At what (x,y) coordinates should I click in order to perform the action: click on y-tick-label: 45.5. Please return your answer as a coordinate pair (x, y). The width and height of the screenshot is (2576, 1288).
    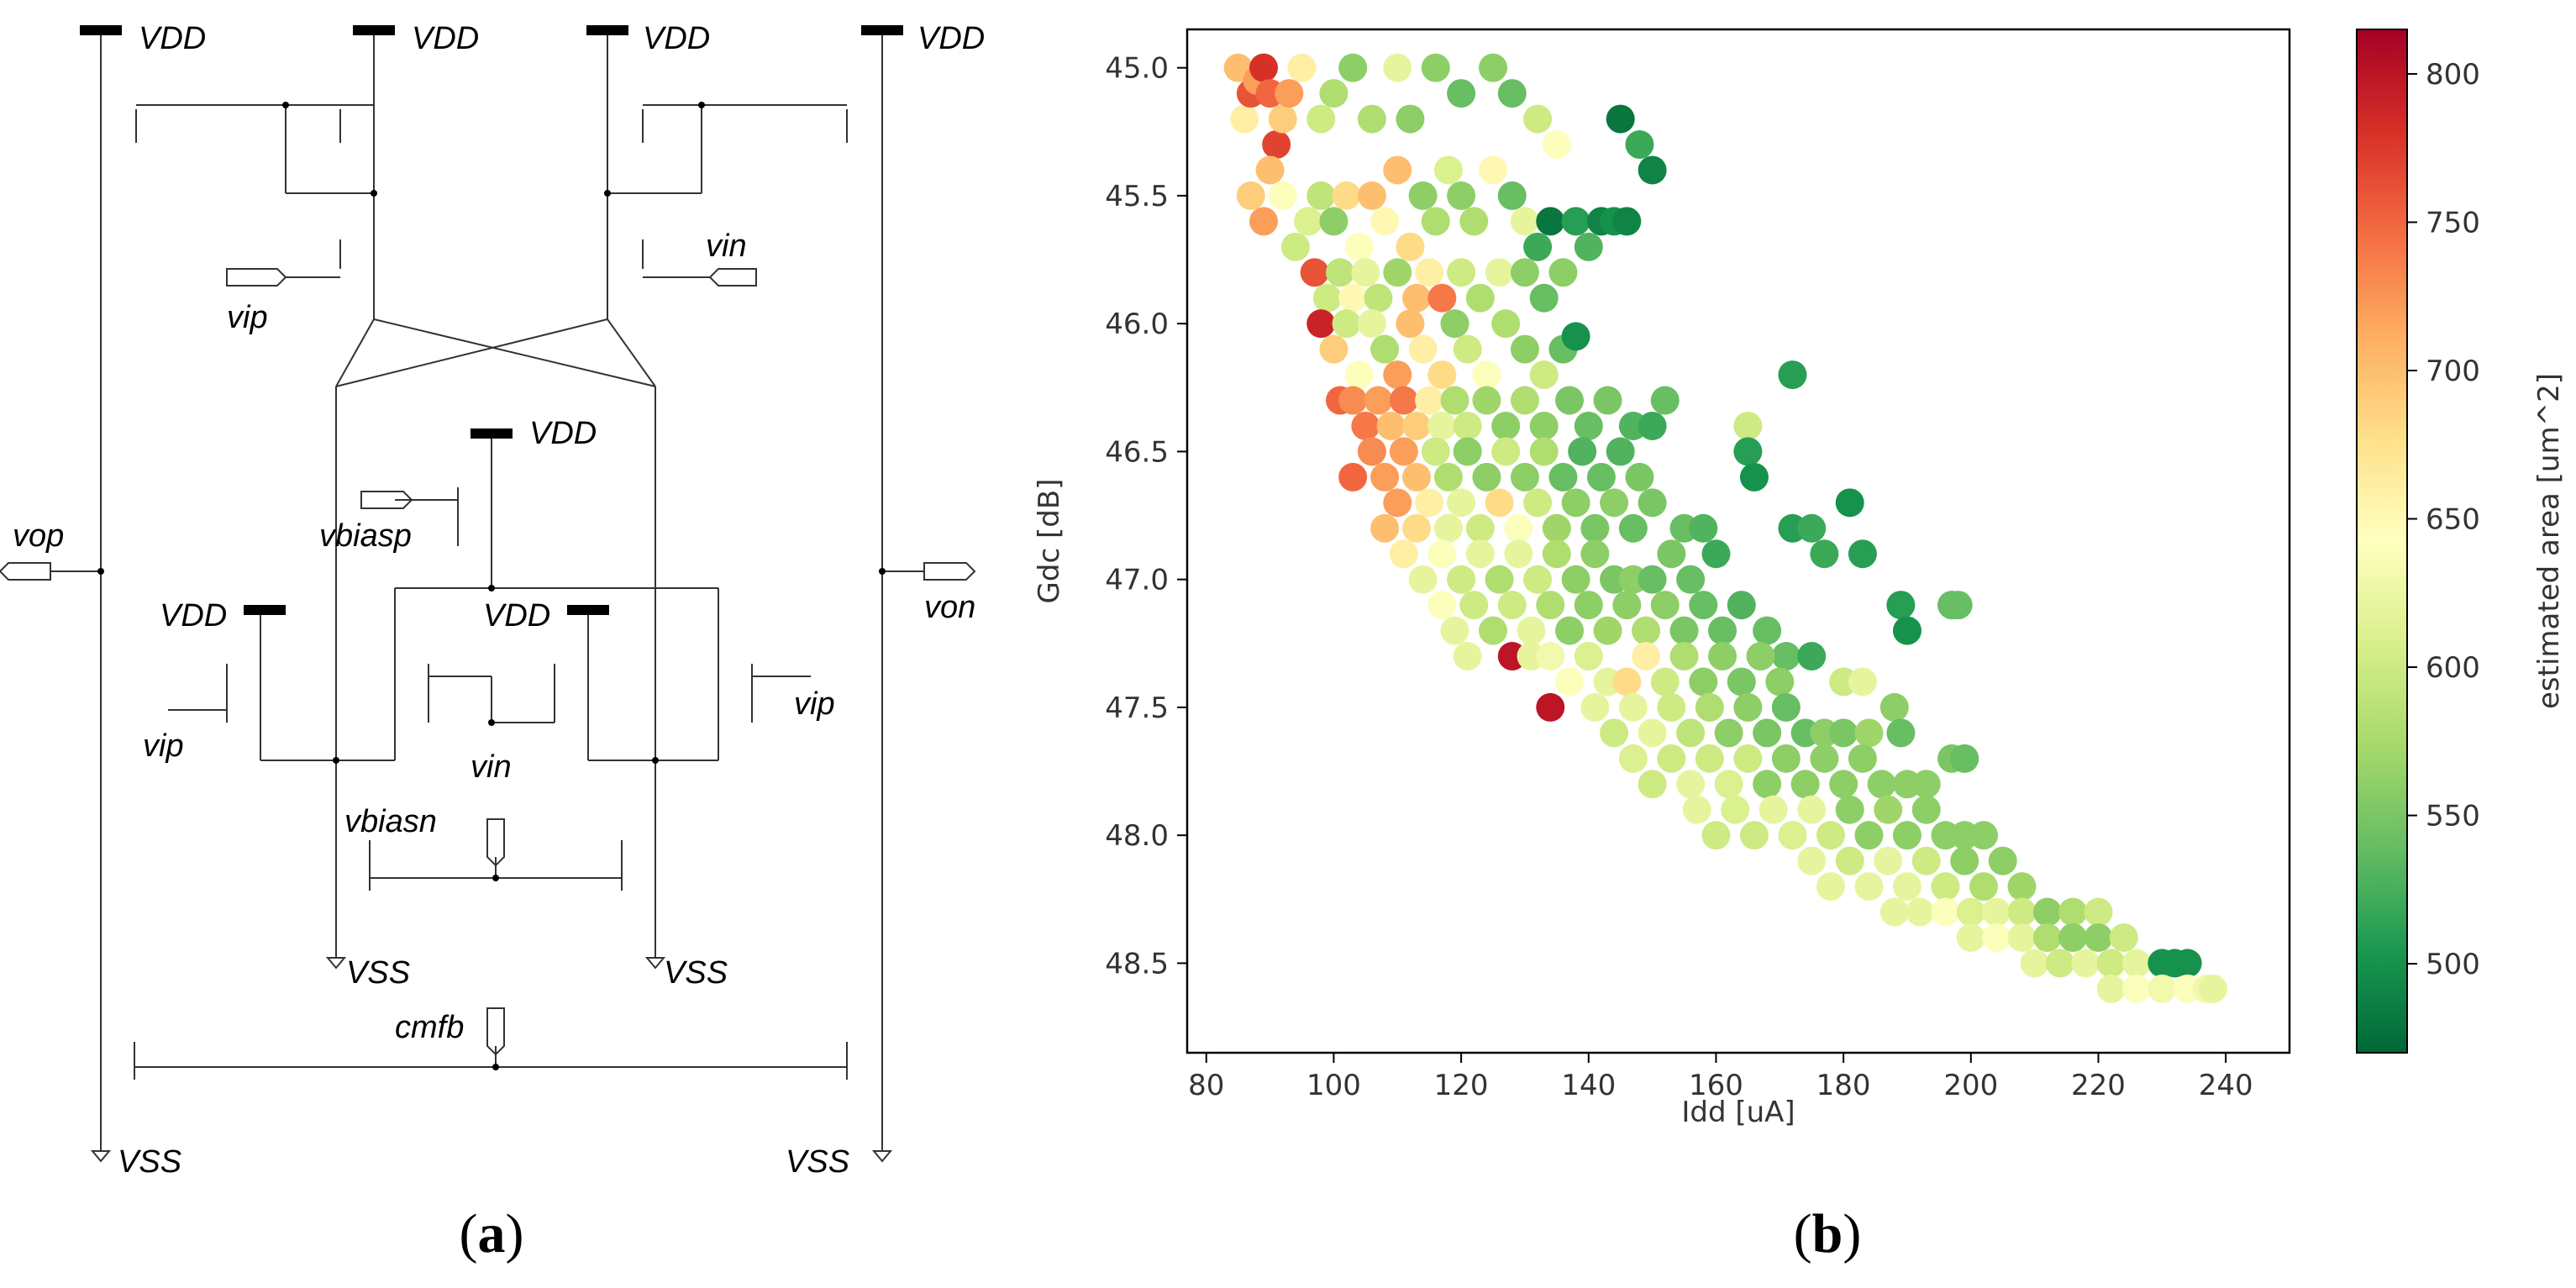
    Looking at the image, I should click on (1137, 196).